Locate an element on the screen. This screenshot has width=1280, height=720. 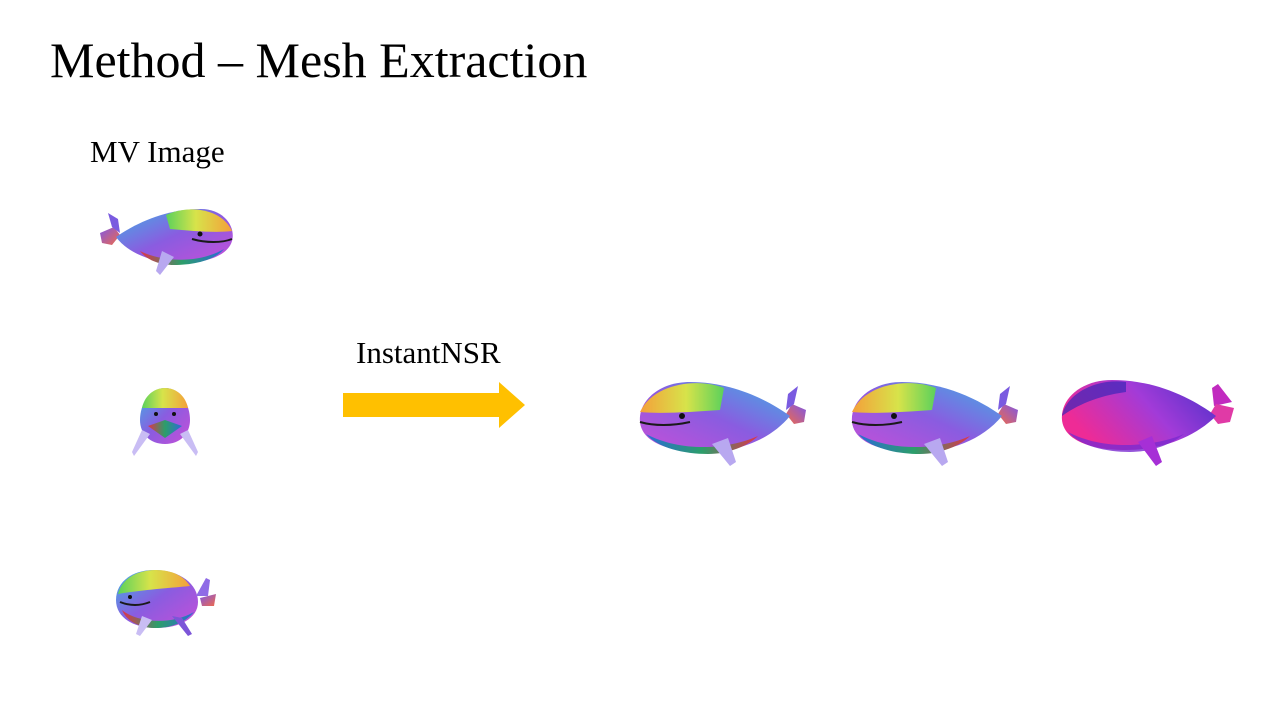
arrow-right-icon is located at coordinates (434, 405).